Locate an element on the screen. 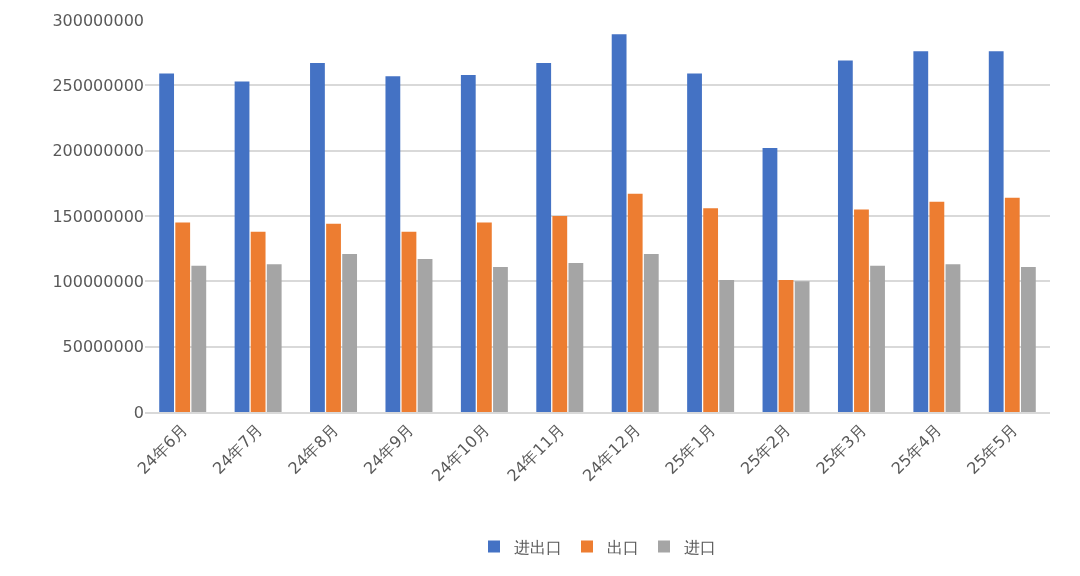 This screenshot has width=1080, height=576. x-tick-label: 24年7月 is located at coordinates (237, 449).